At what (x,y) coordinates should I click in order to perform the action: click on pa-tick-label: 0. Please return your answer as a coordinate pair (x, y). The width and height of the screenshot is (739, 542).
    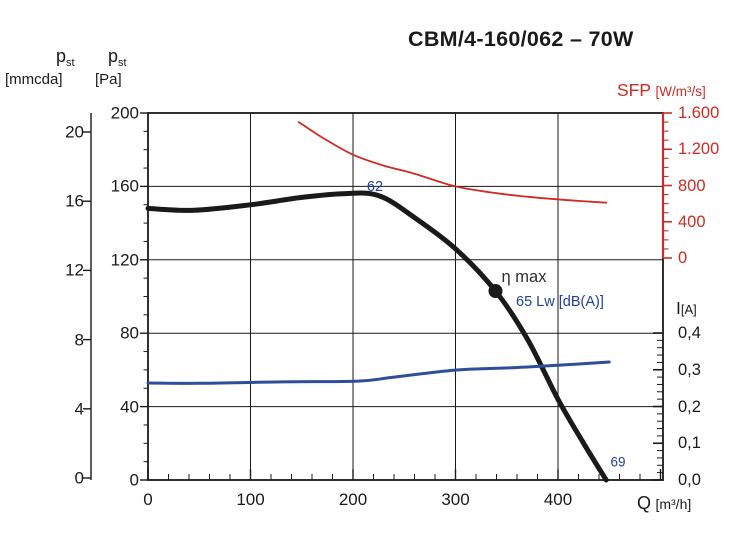
    Looking at the image, I should click on (134, 480).